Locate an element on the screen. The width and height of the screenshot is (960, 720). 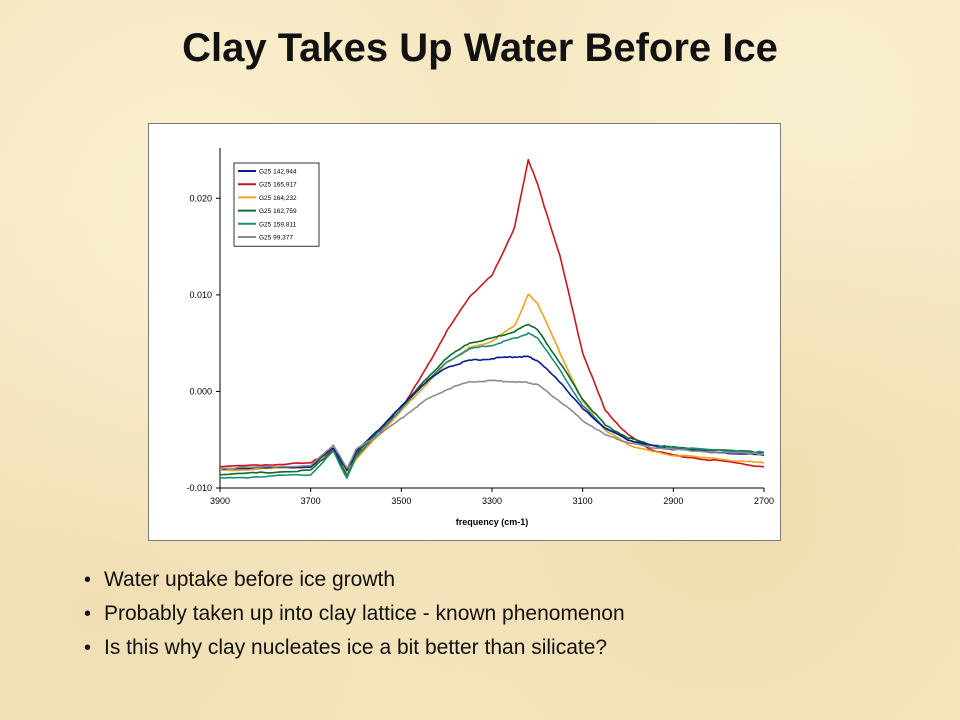
y-tick-label: 0.000 is located at coordinates (200, 391).